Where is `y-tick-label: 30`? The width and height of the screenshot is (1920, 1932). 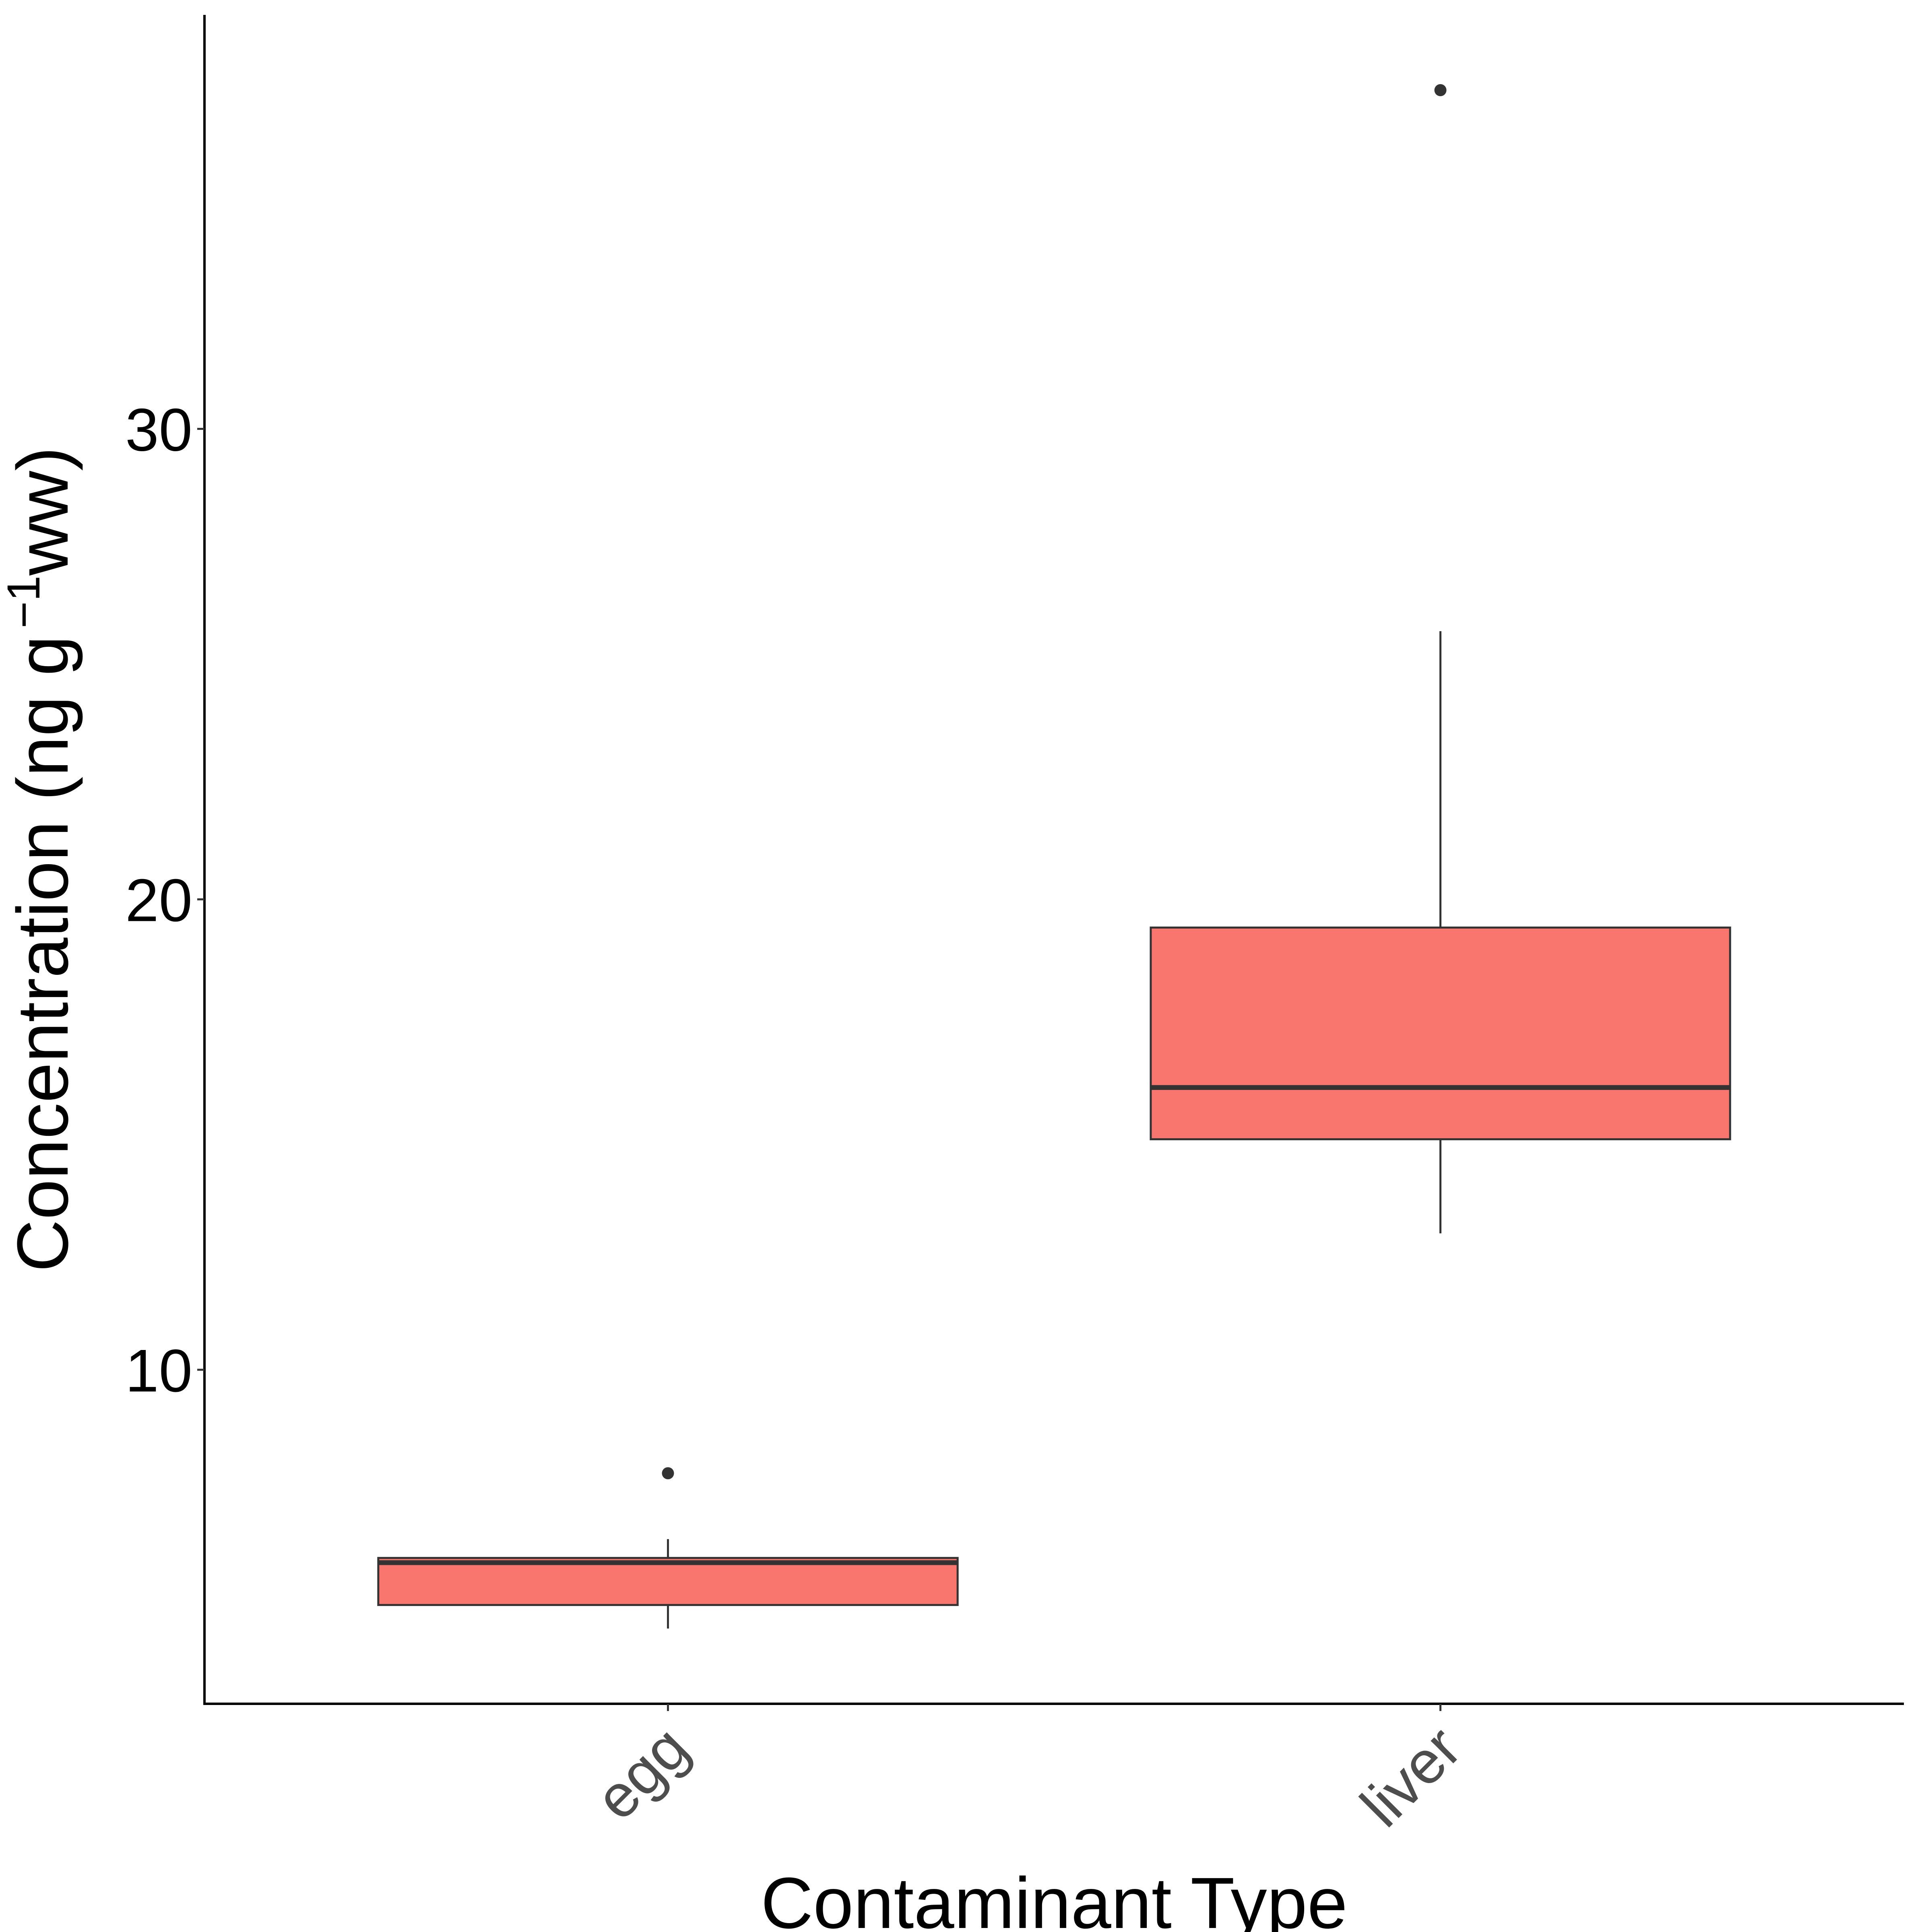 y-tick-label: 30 is located at coordinates (158, 430).